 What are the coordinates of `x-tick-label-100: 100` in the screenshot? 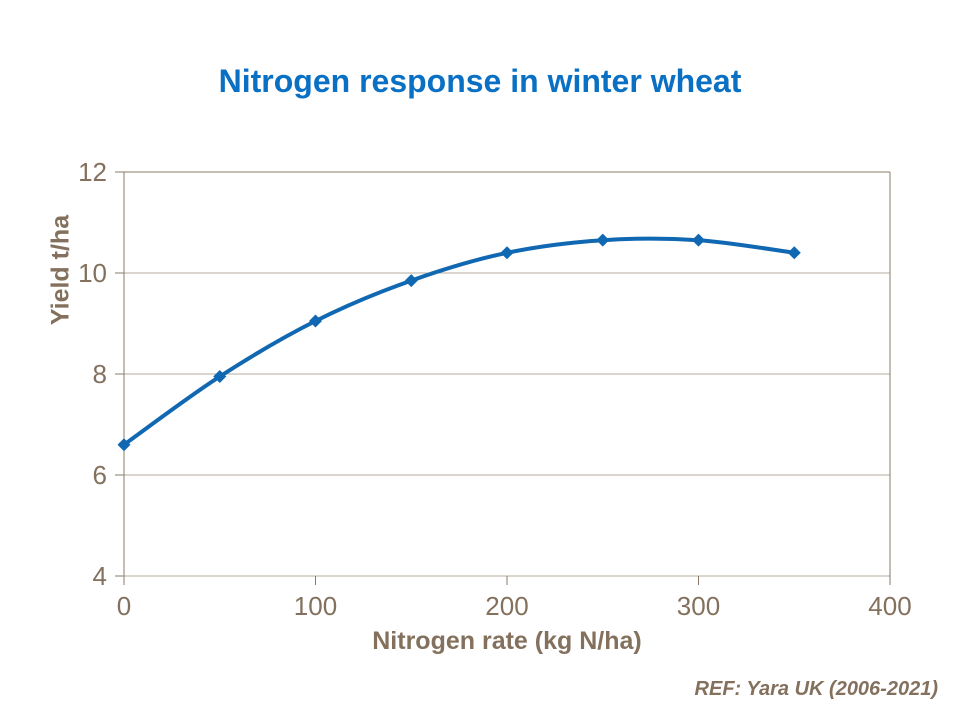 It's located at (315, 606).